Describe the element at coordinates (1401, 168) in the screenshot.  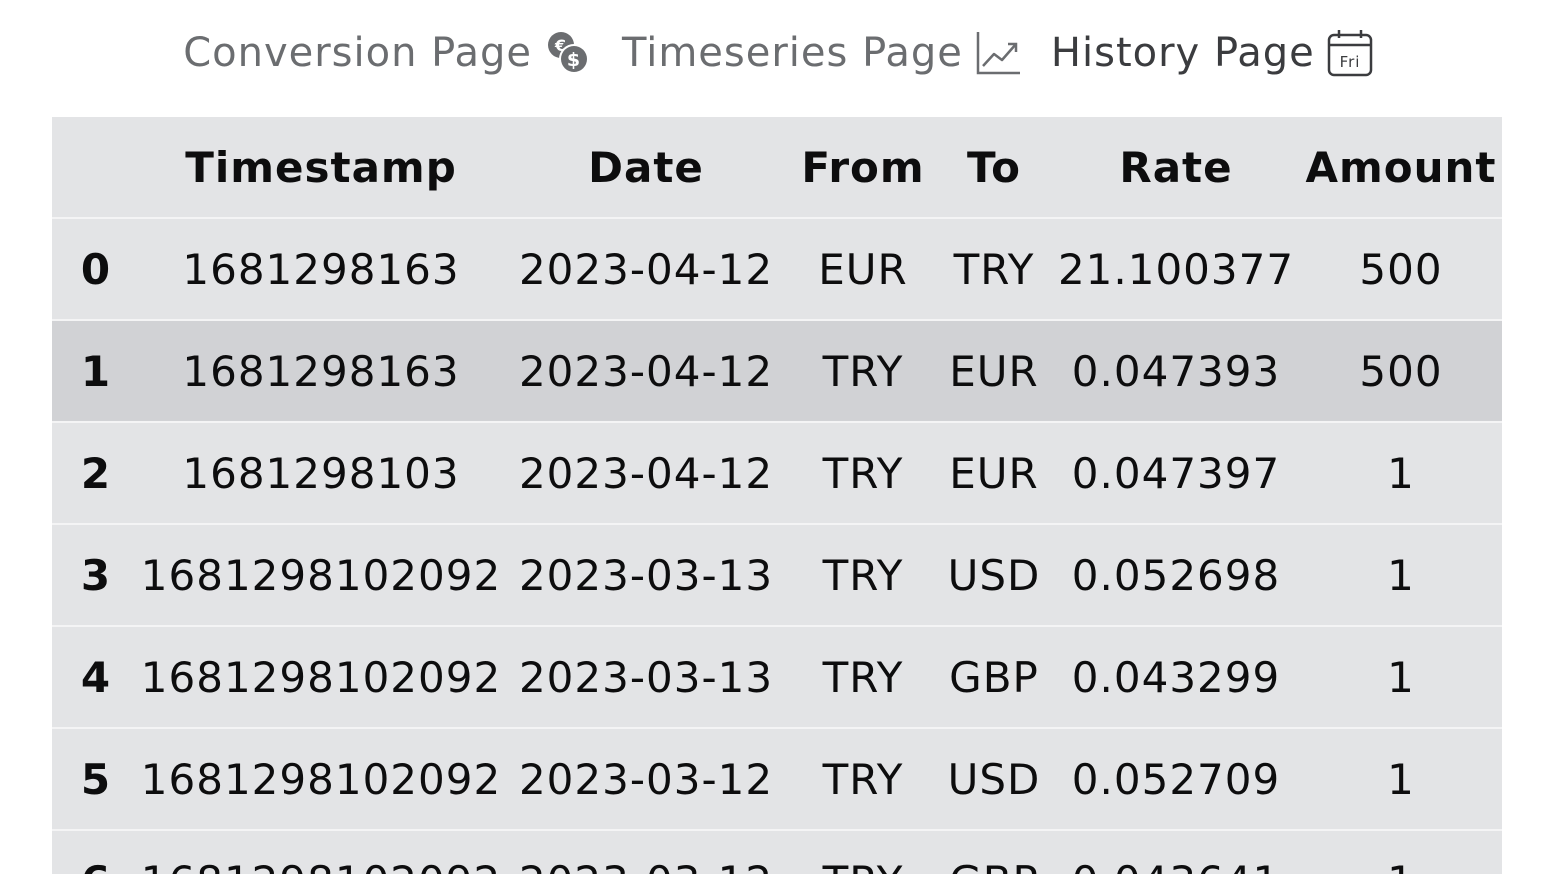
I see `column-header-amount: Amount` at that location.